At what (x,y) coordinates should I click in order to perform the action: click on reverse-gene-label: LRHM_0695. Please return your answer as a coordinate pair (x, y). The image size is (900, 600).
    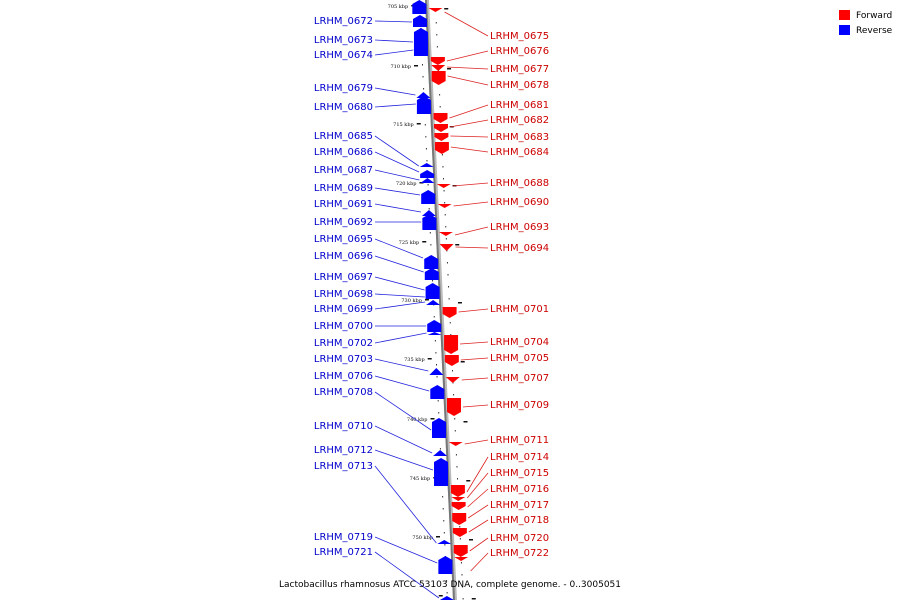
    Looking at the image, I should click on (343, 239).